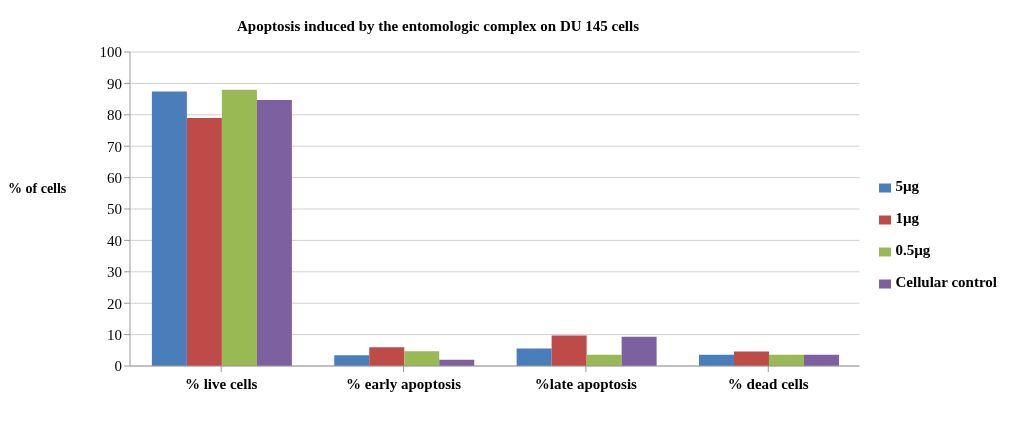  What do you see at coordinates (114, 146) in the screenshot?
I see `y-tick-label: 70` at bounding box center [114, 146].